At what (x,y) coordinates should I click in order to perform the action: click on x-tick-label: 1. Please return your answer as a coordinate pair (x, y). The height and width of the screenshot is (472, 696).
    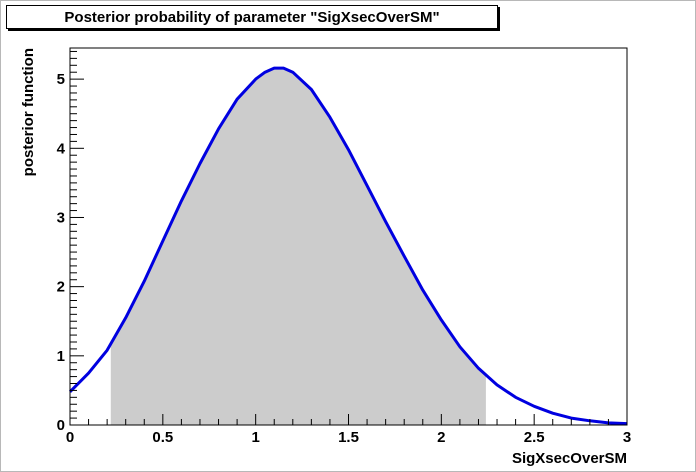
    Looking at the image, I should click on (255, 437).